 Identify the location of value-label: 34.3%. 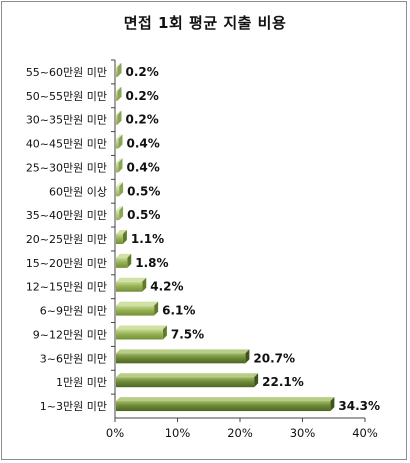
(359, 406).